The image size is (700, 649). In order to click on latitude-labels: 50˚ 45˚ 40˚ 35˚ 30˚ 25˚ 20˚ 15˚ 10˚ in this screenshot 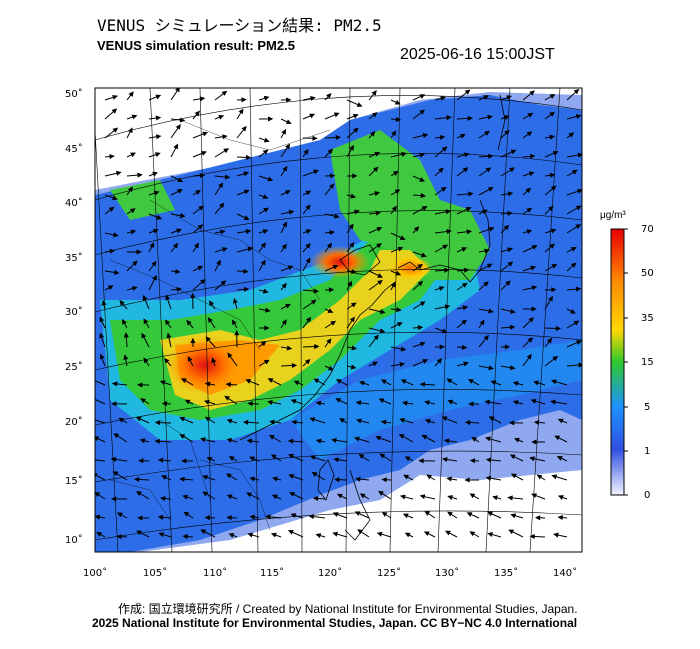, I will do `click(74, 317)`.